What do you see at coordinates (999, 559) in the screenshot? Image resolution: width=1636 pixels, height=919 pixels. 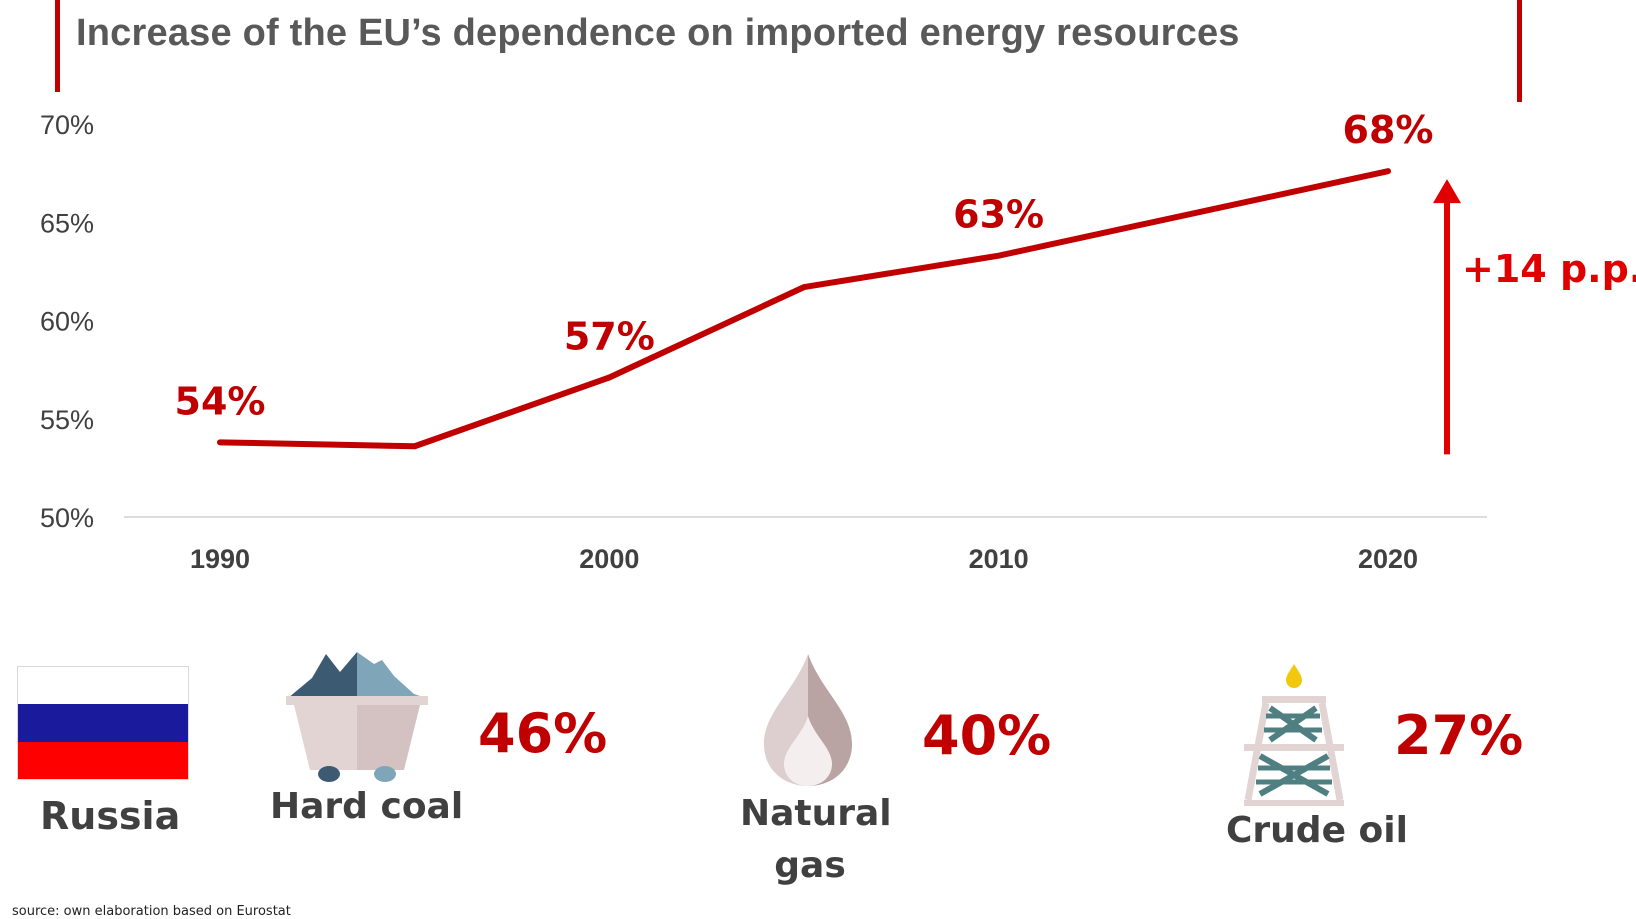 I see `x-tick-label: 2010` at bounding box center [999, 559].